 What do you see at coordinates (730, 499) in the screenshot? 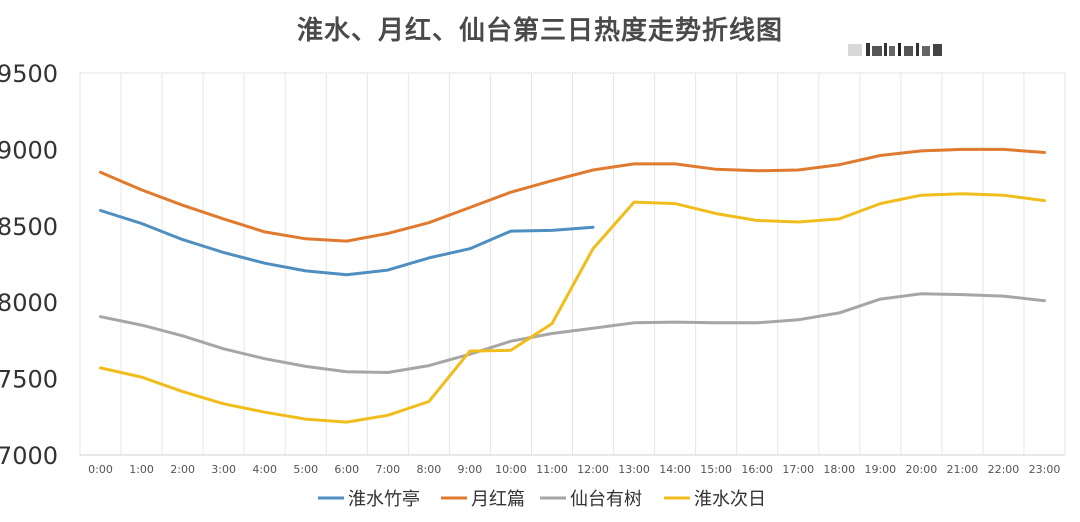
I see `legend-label-4: 淮水次日` at bounding box center [730, 499].